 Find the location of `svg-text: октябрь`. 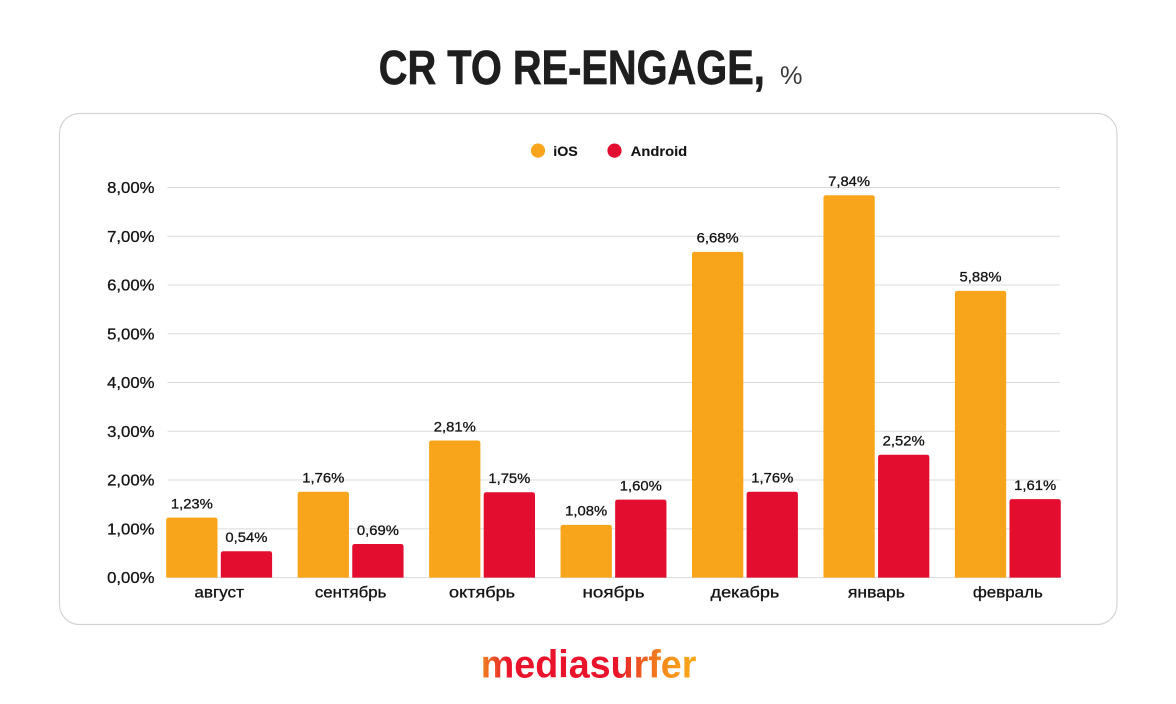

svg-text: октябрь is located at coordinates (482, 592).